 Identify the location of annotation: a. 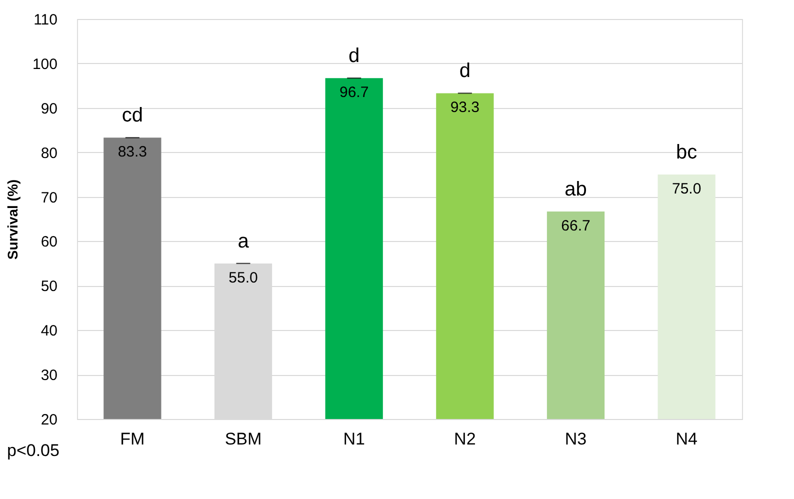
(244, 241).